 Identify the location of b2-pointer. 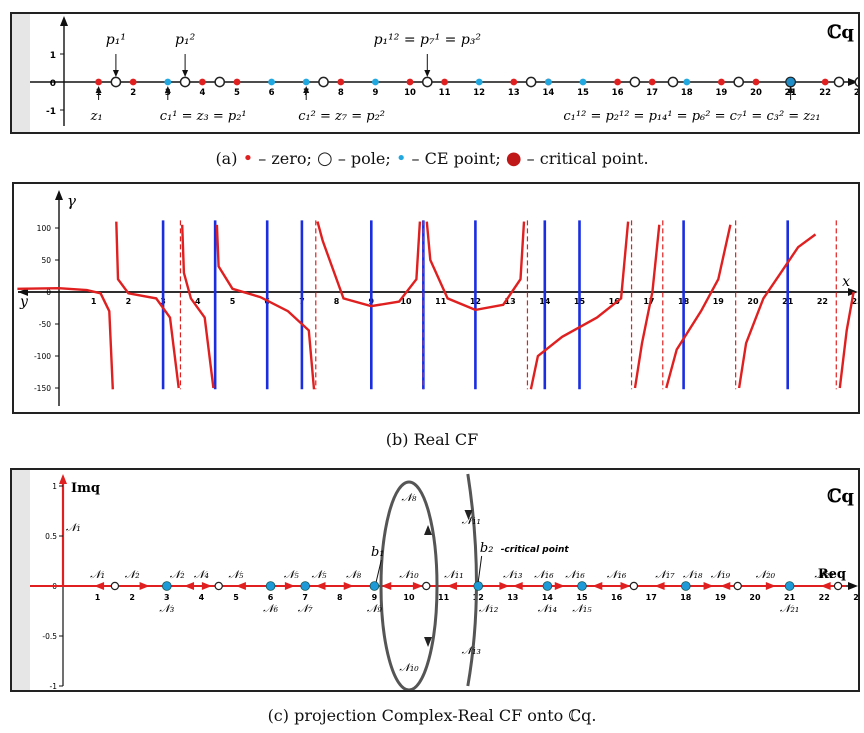
(480, 569).